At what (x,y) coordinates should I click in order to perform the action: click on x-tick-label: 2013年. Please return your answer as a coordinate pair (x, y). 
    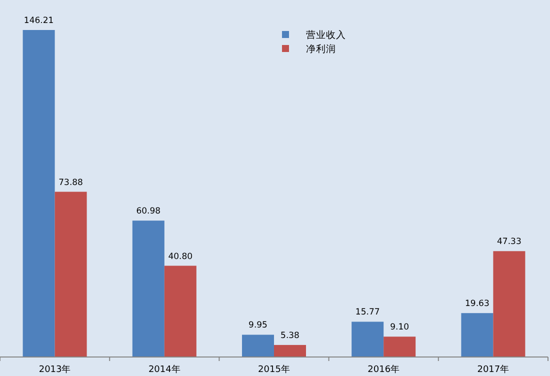
    Looking at the image, I should click on (54, 369).